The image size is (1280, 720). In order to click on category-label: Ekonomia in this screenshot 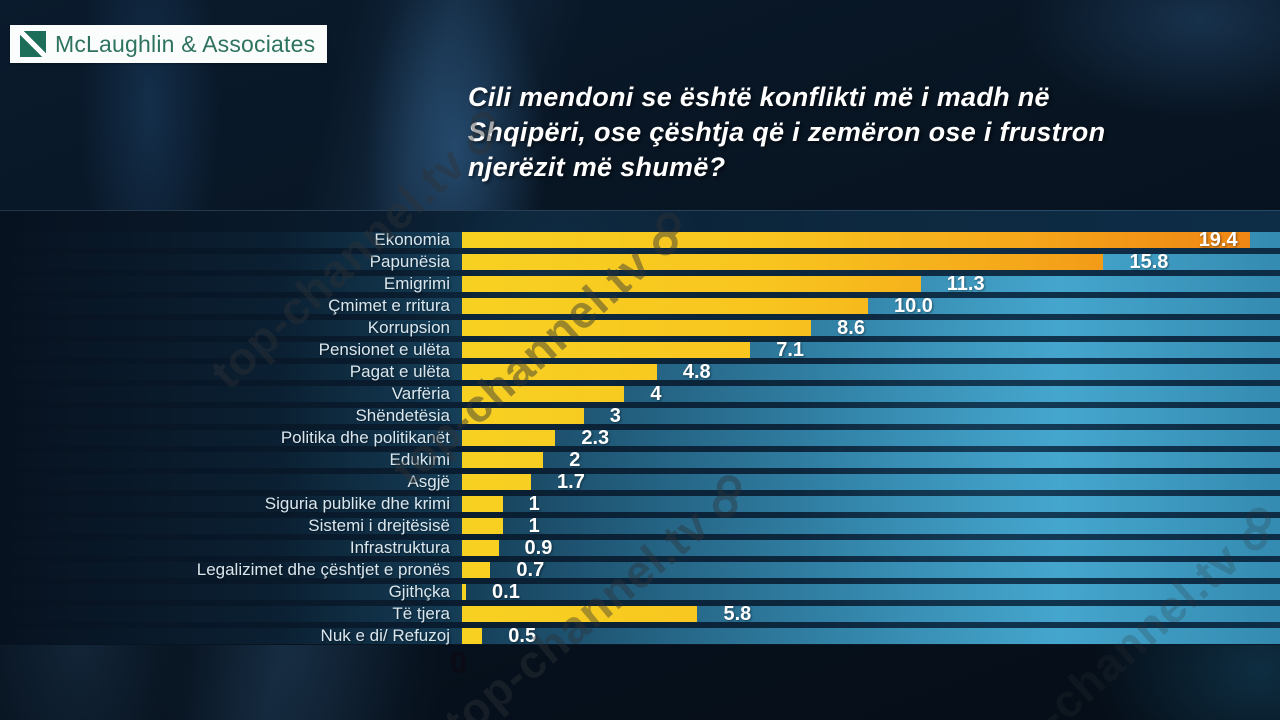, I will do `click(412, 239)`.